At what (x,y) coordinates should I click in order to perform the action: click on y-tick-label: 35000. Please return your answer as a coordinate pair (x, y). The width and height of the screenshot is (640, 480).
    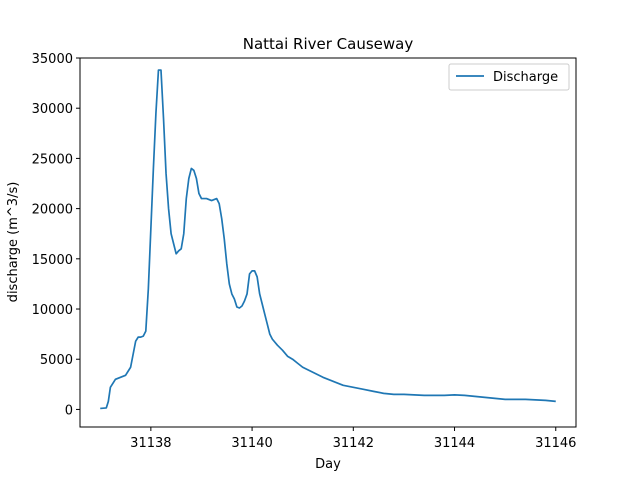
    Looking at the image, I should click on (52, 59).